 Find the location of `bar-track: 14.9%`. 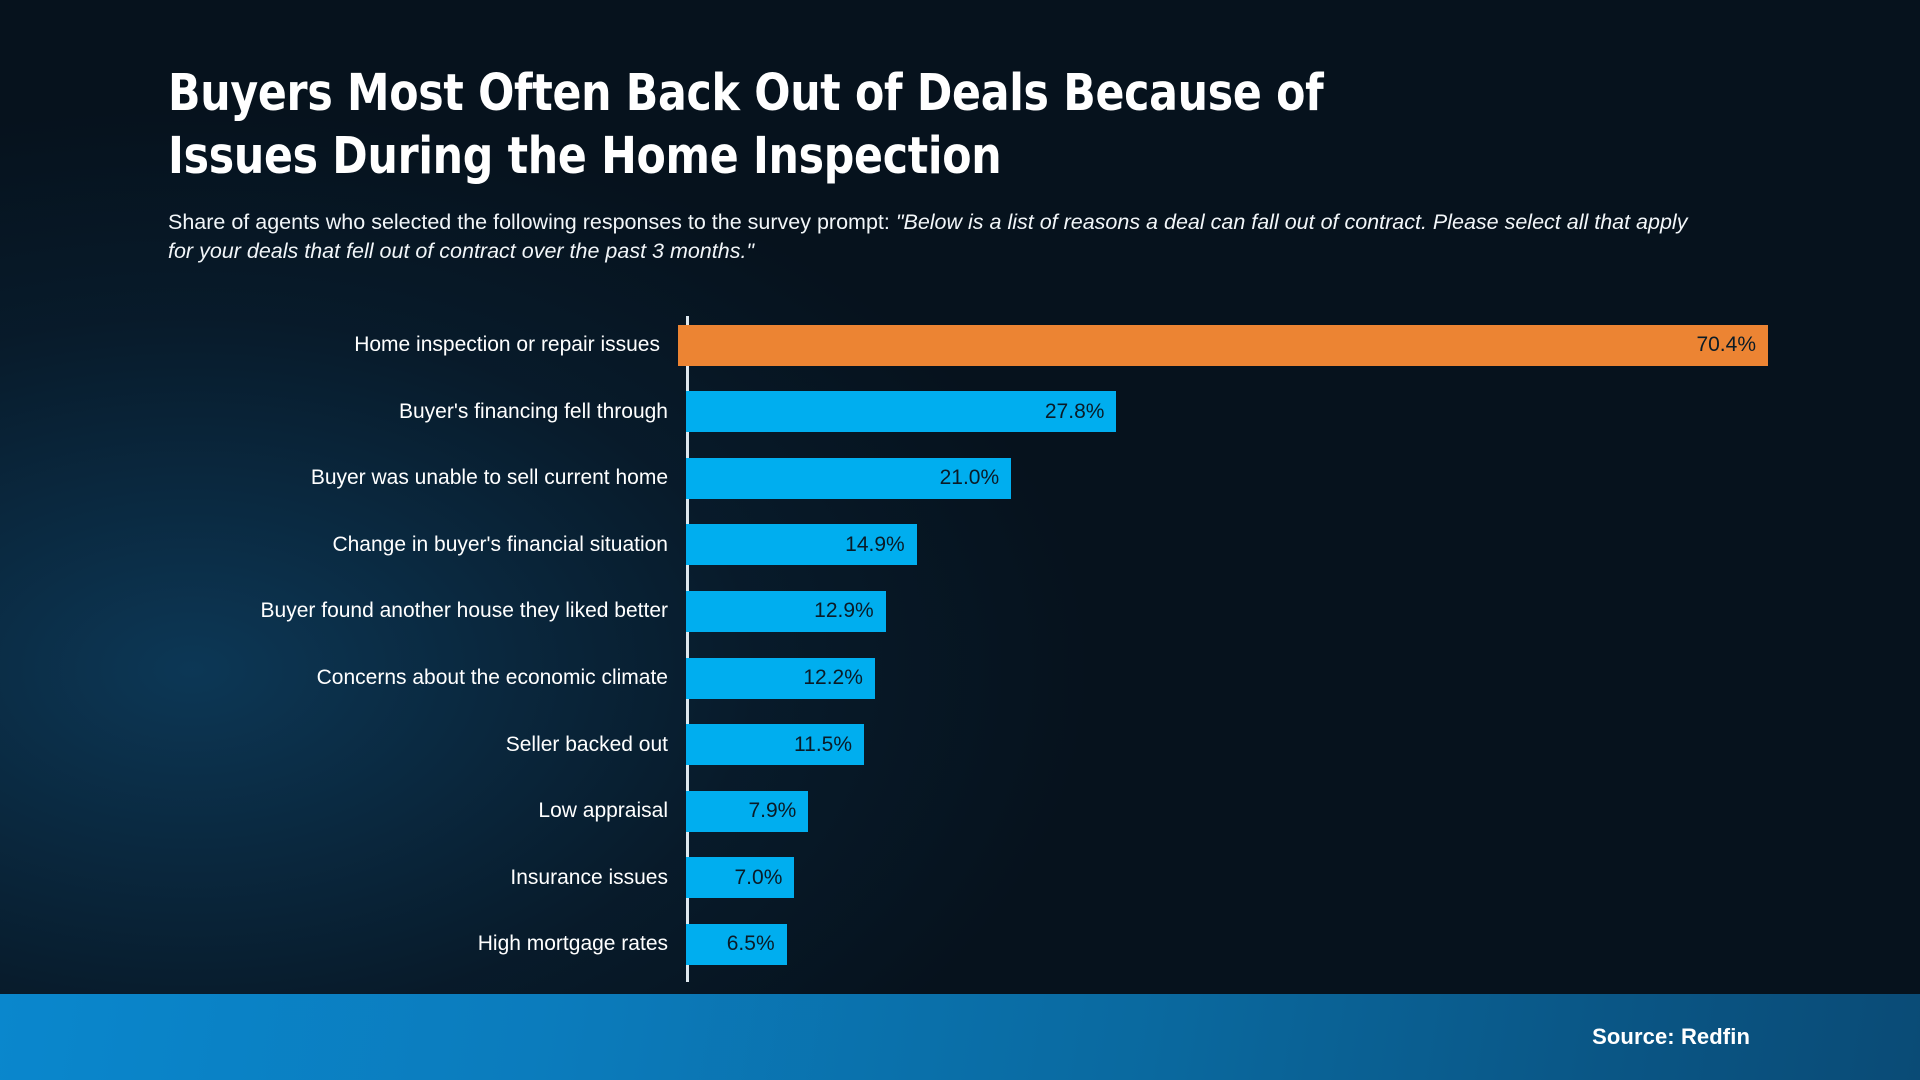

bar-track: 14.9% is located at coordinates (1227, 545).